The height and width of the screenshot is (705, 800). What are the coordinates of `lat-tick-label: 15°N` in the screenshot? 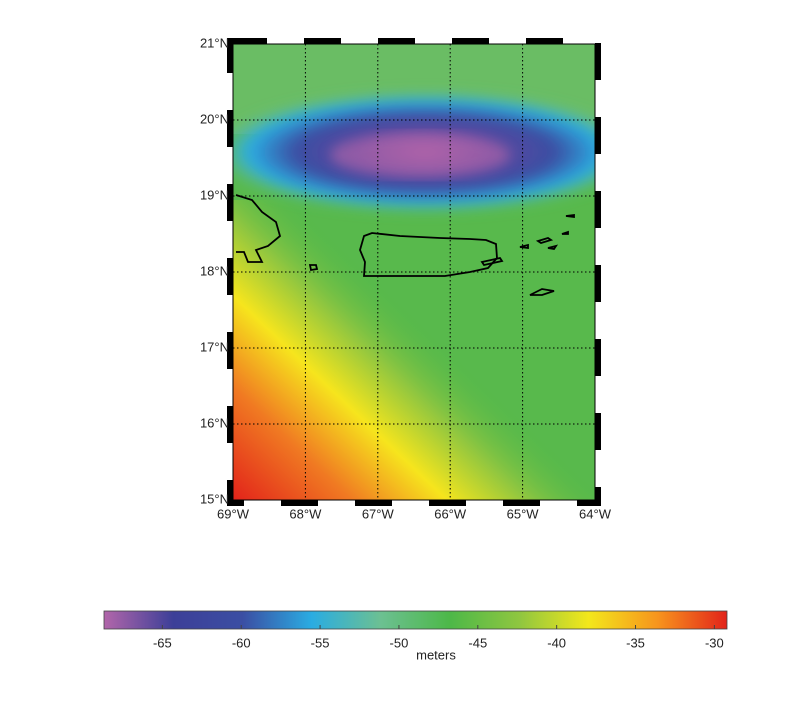 It's located at (214, 498).